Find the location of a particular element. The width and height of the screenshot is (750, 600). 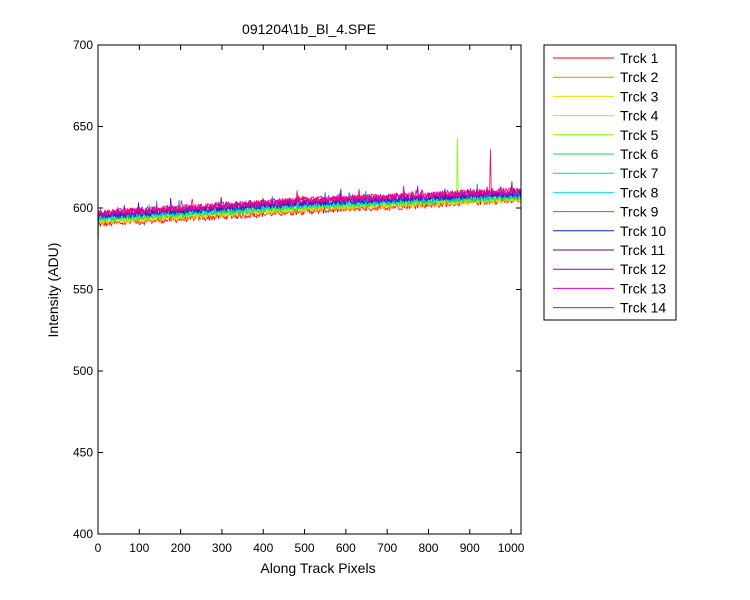

y-tick-label: 650 is located at coordinates (83, 127).